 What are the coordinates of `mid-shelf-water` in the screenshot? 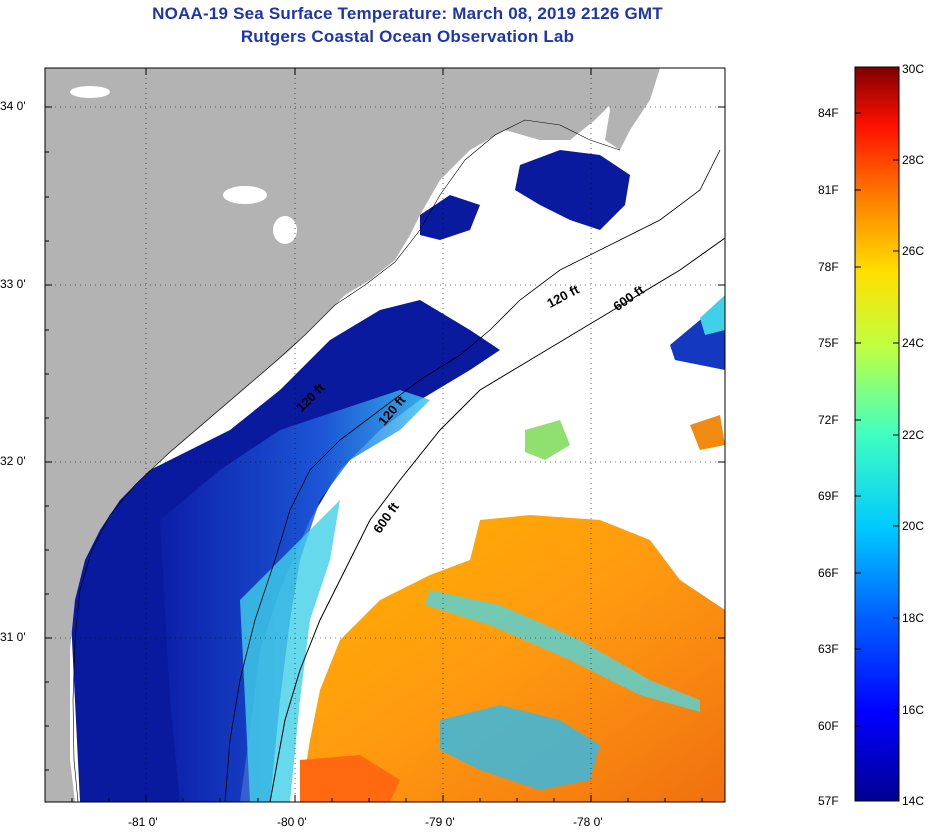 It's located at (295, 596).